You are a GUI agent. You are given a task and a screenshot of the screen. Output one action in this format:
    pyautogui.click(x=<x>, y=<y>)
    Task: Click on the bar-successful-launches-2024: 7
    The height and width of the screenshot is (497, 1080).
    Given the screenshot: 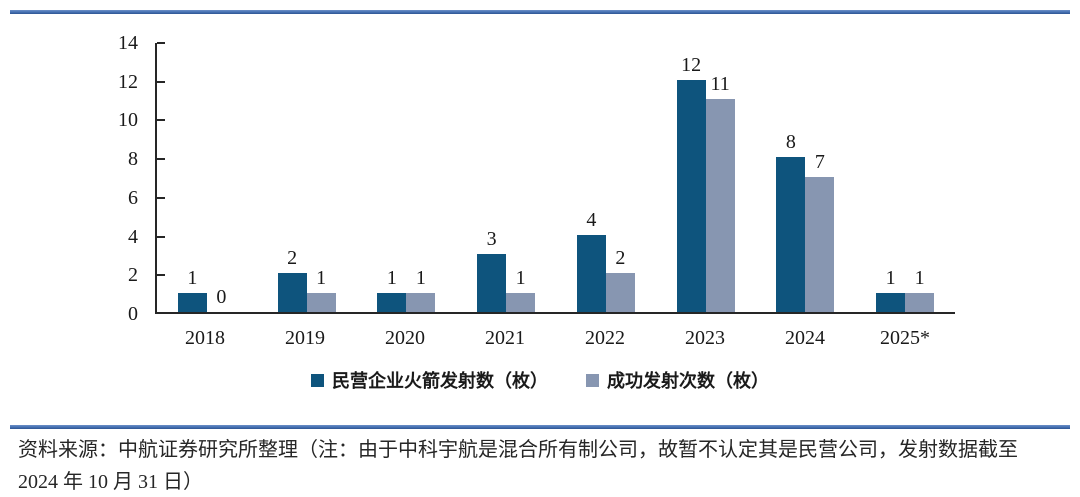 What is the action you would take?
    pyautogui.click(x=820, y=231)
    